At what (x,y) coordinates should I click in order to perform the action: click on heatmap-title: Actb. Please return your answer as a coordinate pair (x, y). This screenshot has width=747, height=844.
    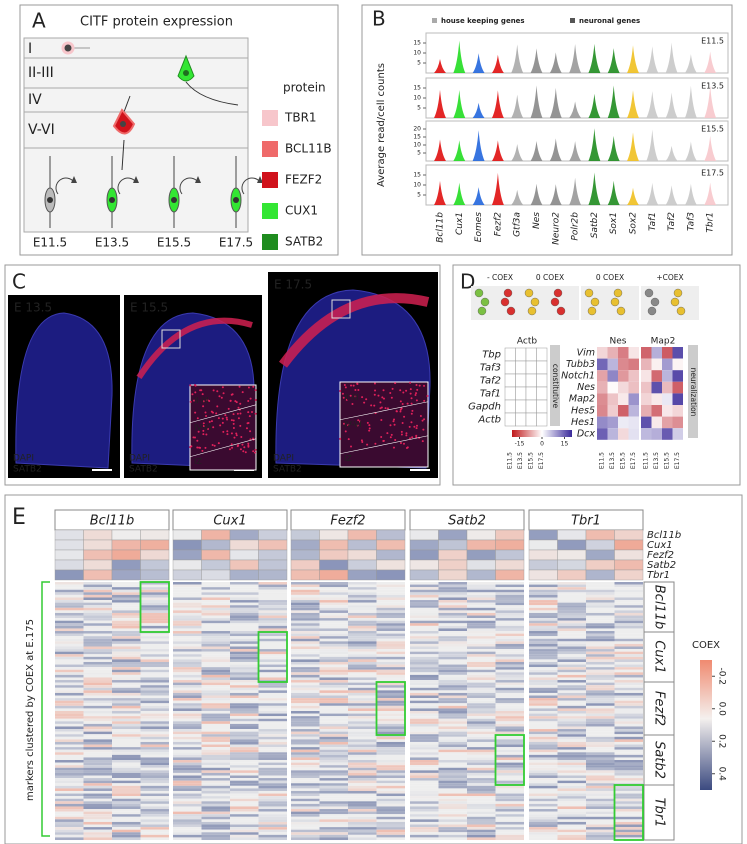
    Looking at the image, I should click on (527, 342).